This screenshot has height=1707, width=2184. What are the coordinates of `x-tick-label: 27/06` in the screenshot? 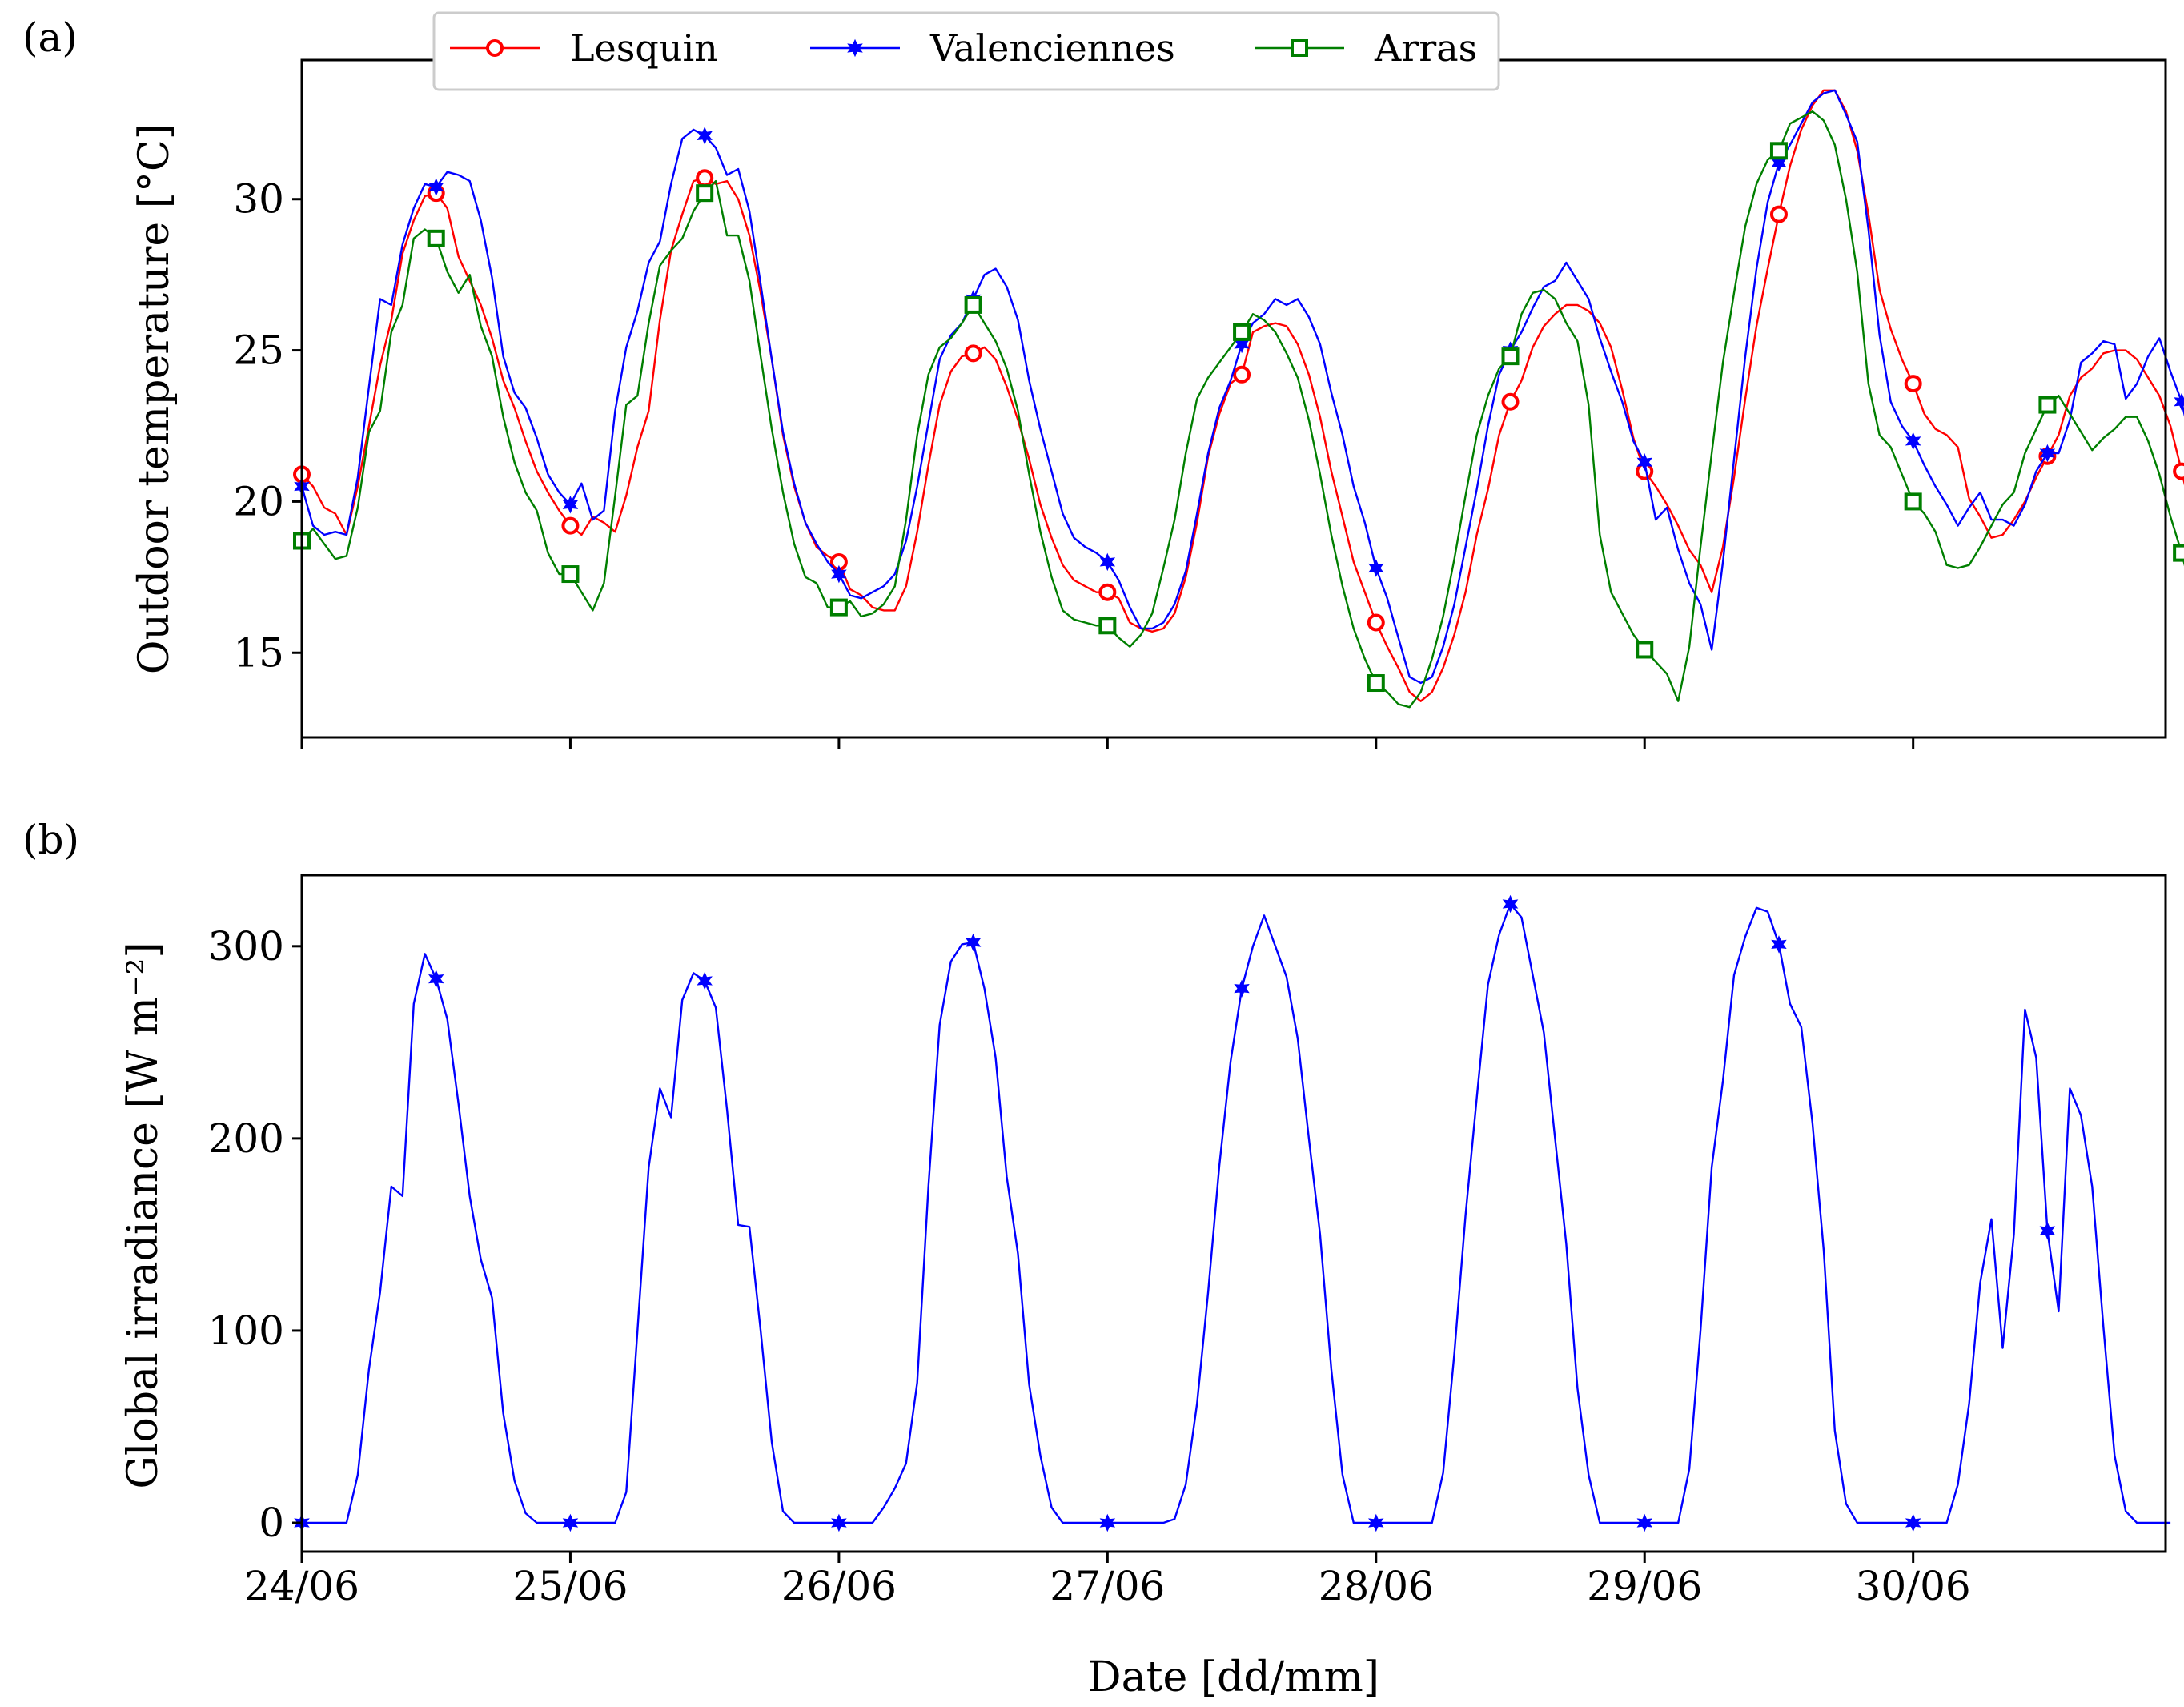 It's located at (1107, 1586).